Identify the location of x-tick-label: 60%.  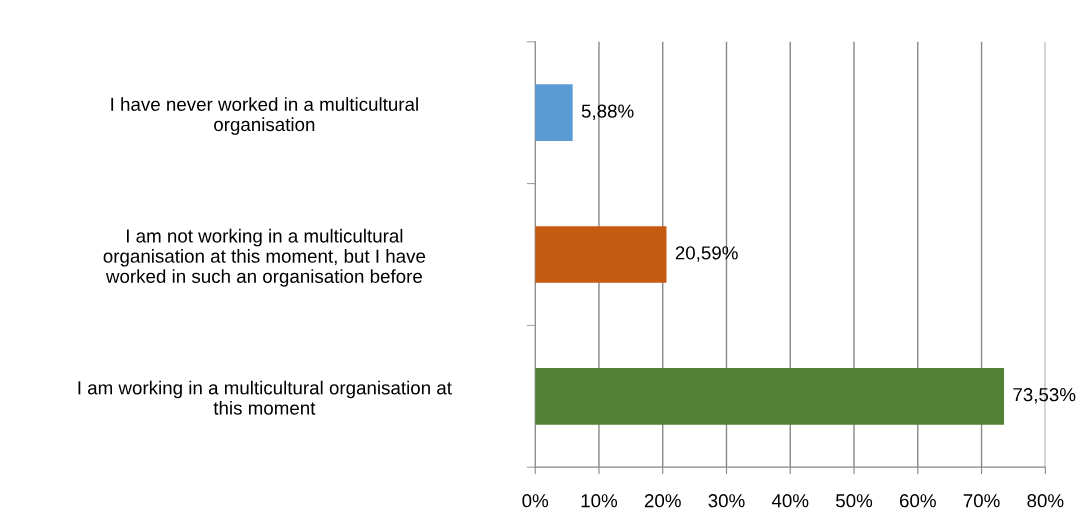
(917, 501).